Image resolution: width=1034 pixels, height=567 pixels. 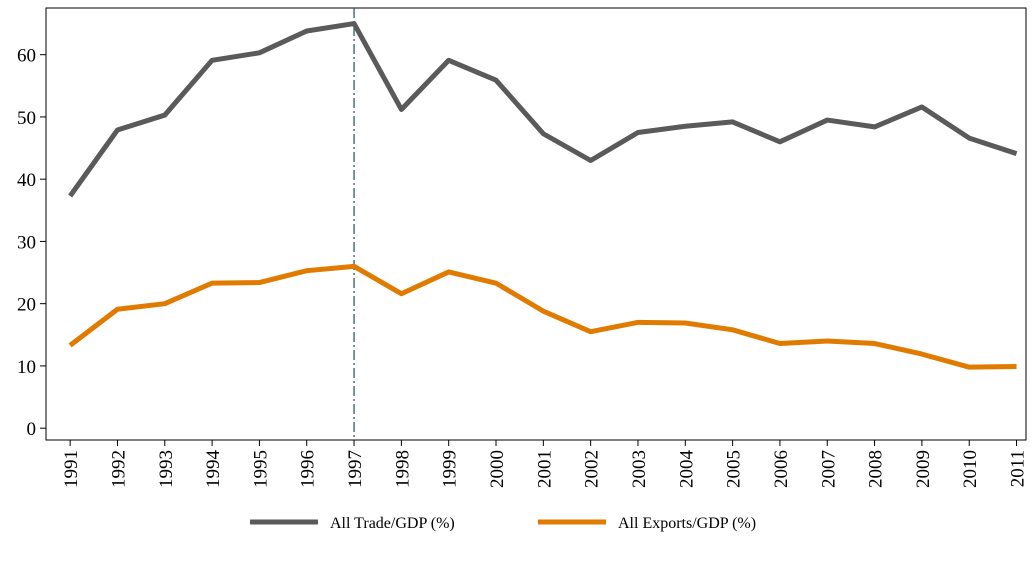 What do you see at coordinates (876, 469) in the screenshot?
I see `x-tick-label: 2008` at bounding box center [876, 469].